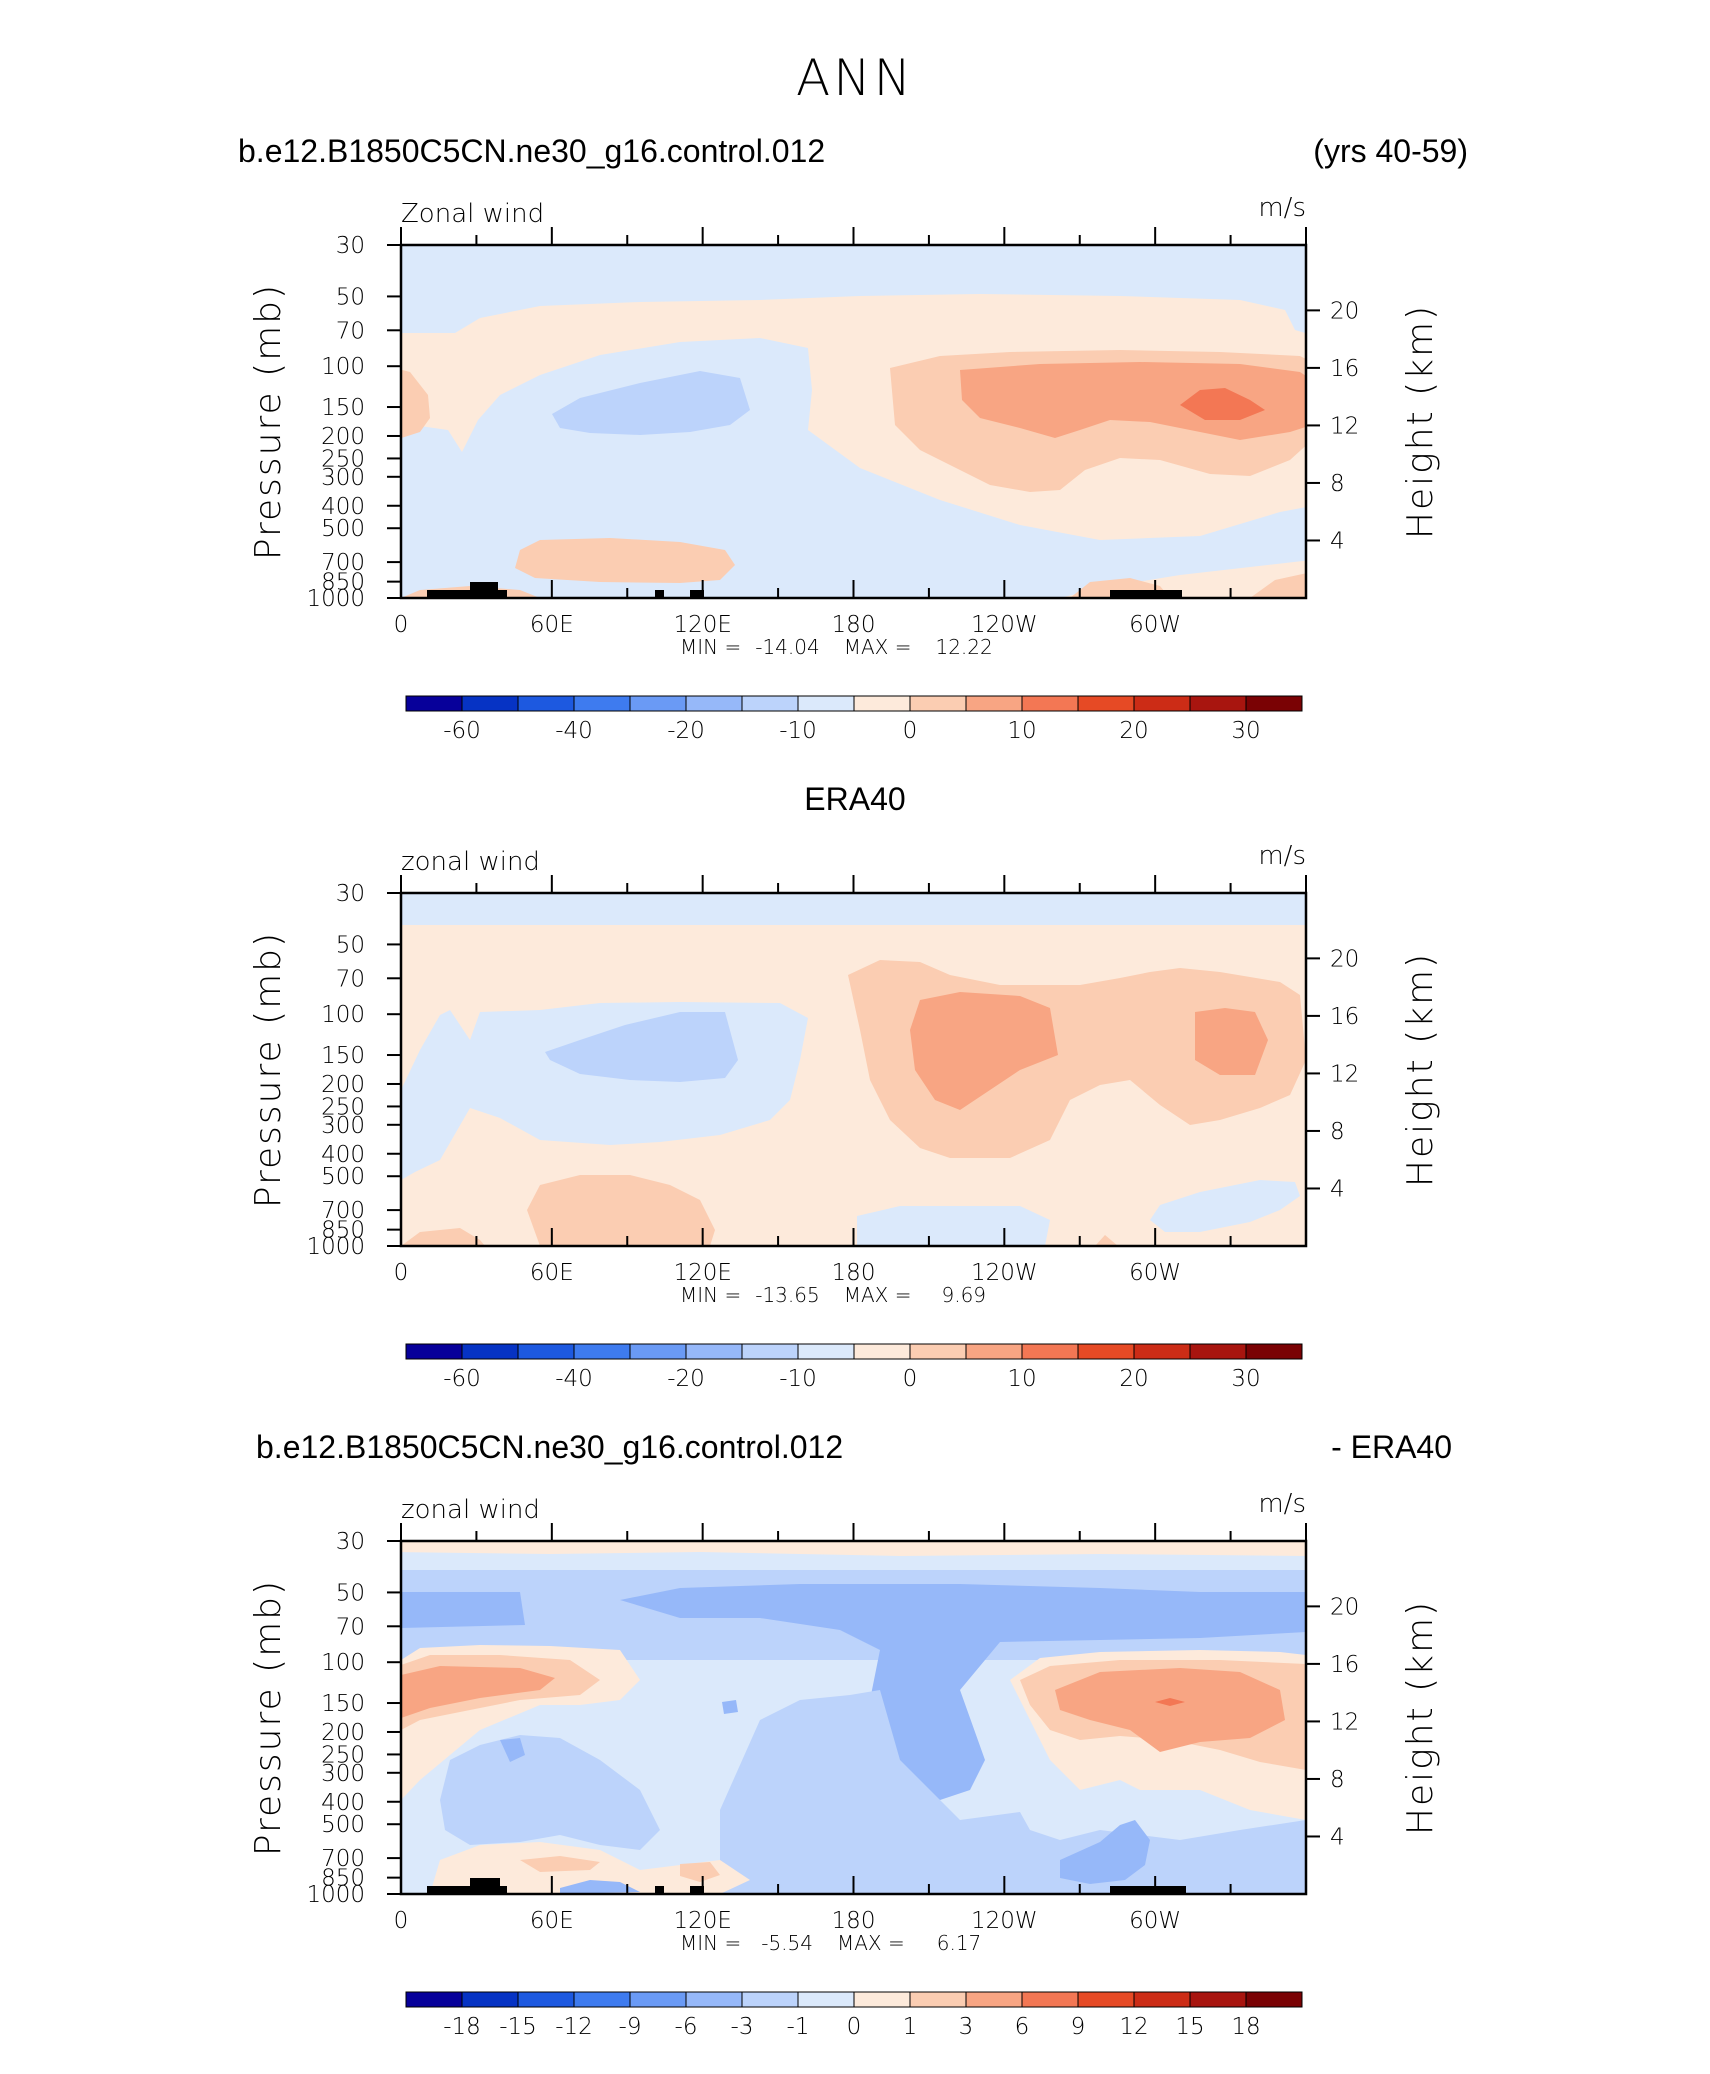  Describe the element at coordinates (1155, 625) in the screenshot. I see `x-tick-label: 60W` at that location.